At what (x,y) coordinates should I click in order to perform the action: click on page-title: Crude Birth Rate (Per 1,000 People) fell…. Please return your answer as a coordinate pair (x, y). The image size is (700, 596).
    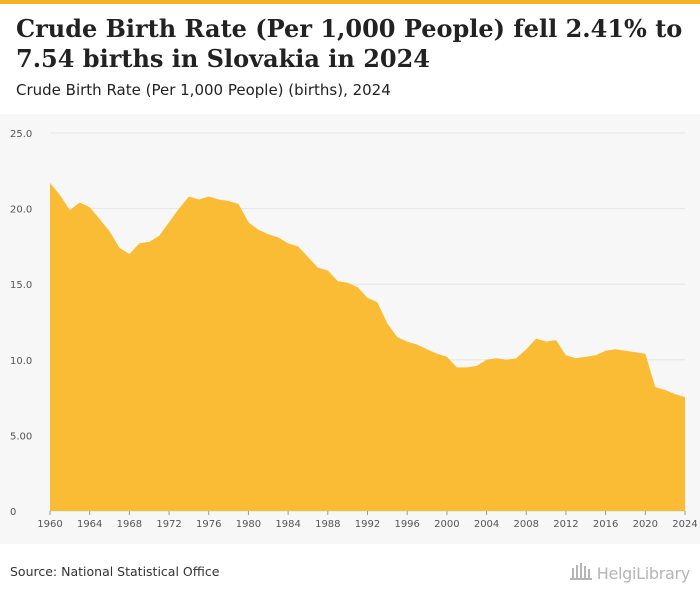
    Looking at the image, I should click on (349, 43).